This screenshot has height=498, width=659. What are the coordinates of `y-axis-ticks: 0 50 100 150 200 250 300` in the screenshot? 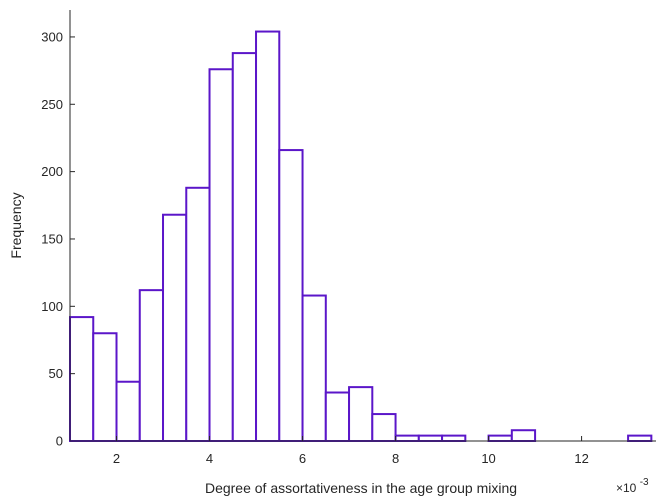 It's located at (58, 239).